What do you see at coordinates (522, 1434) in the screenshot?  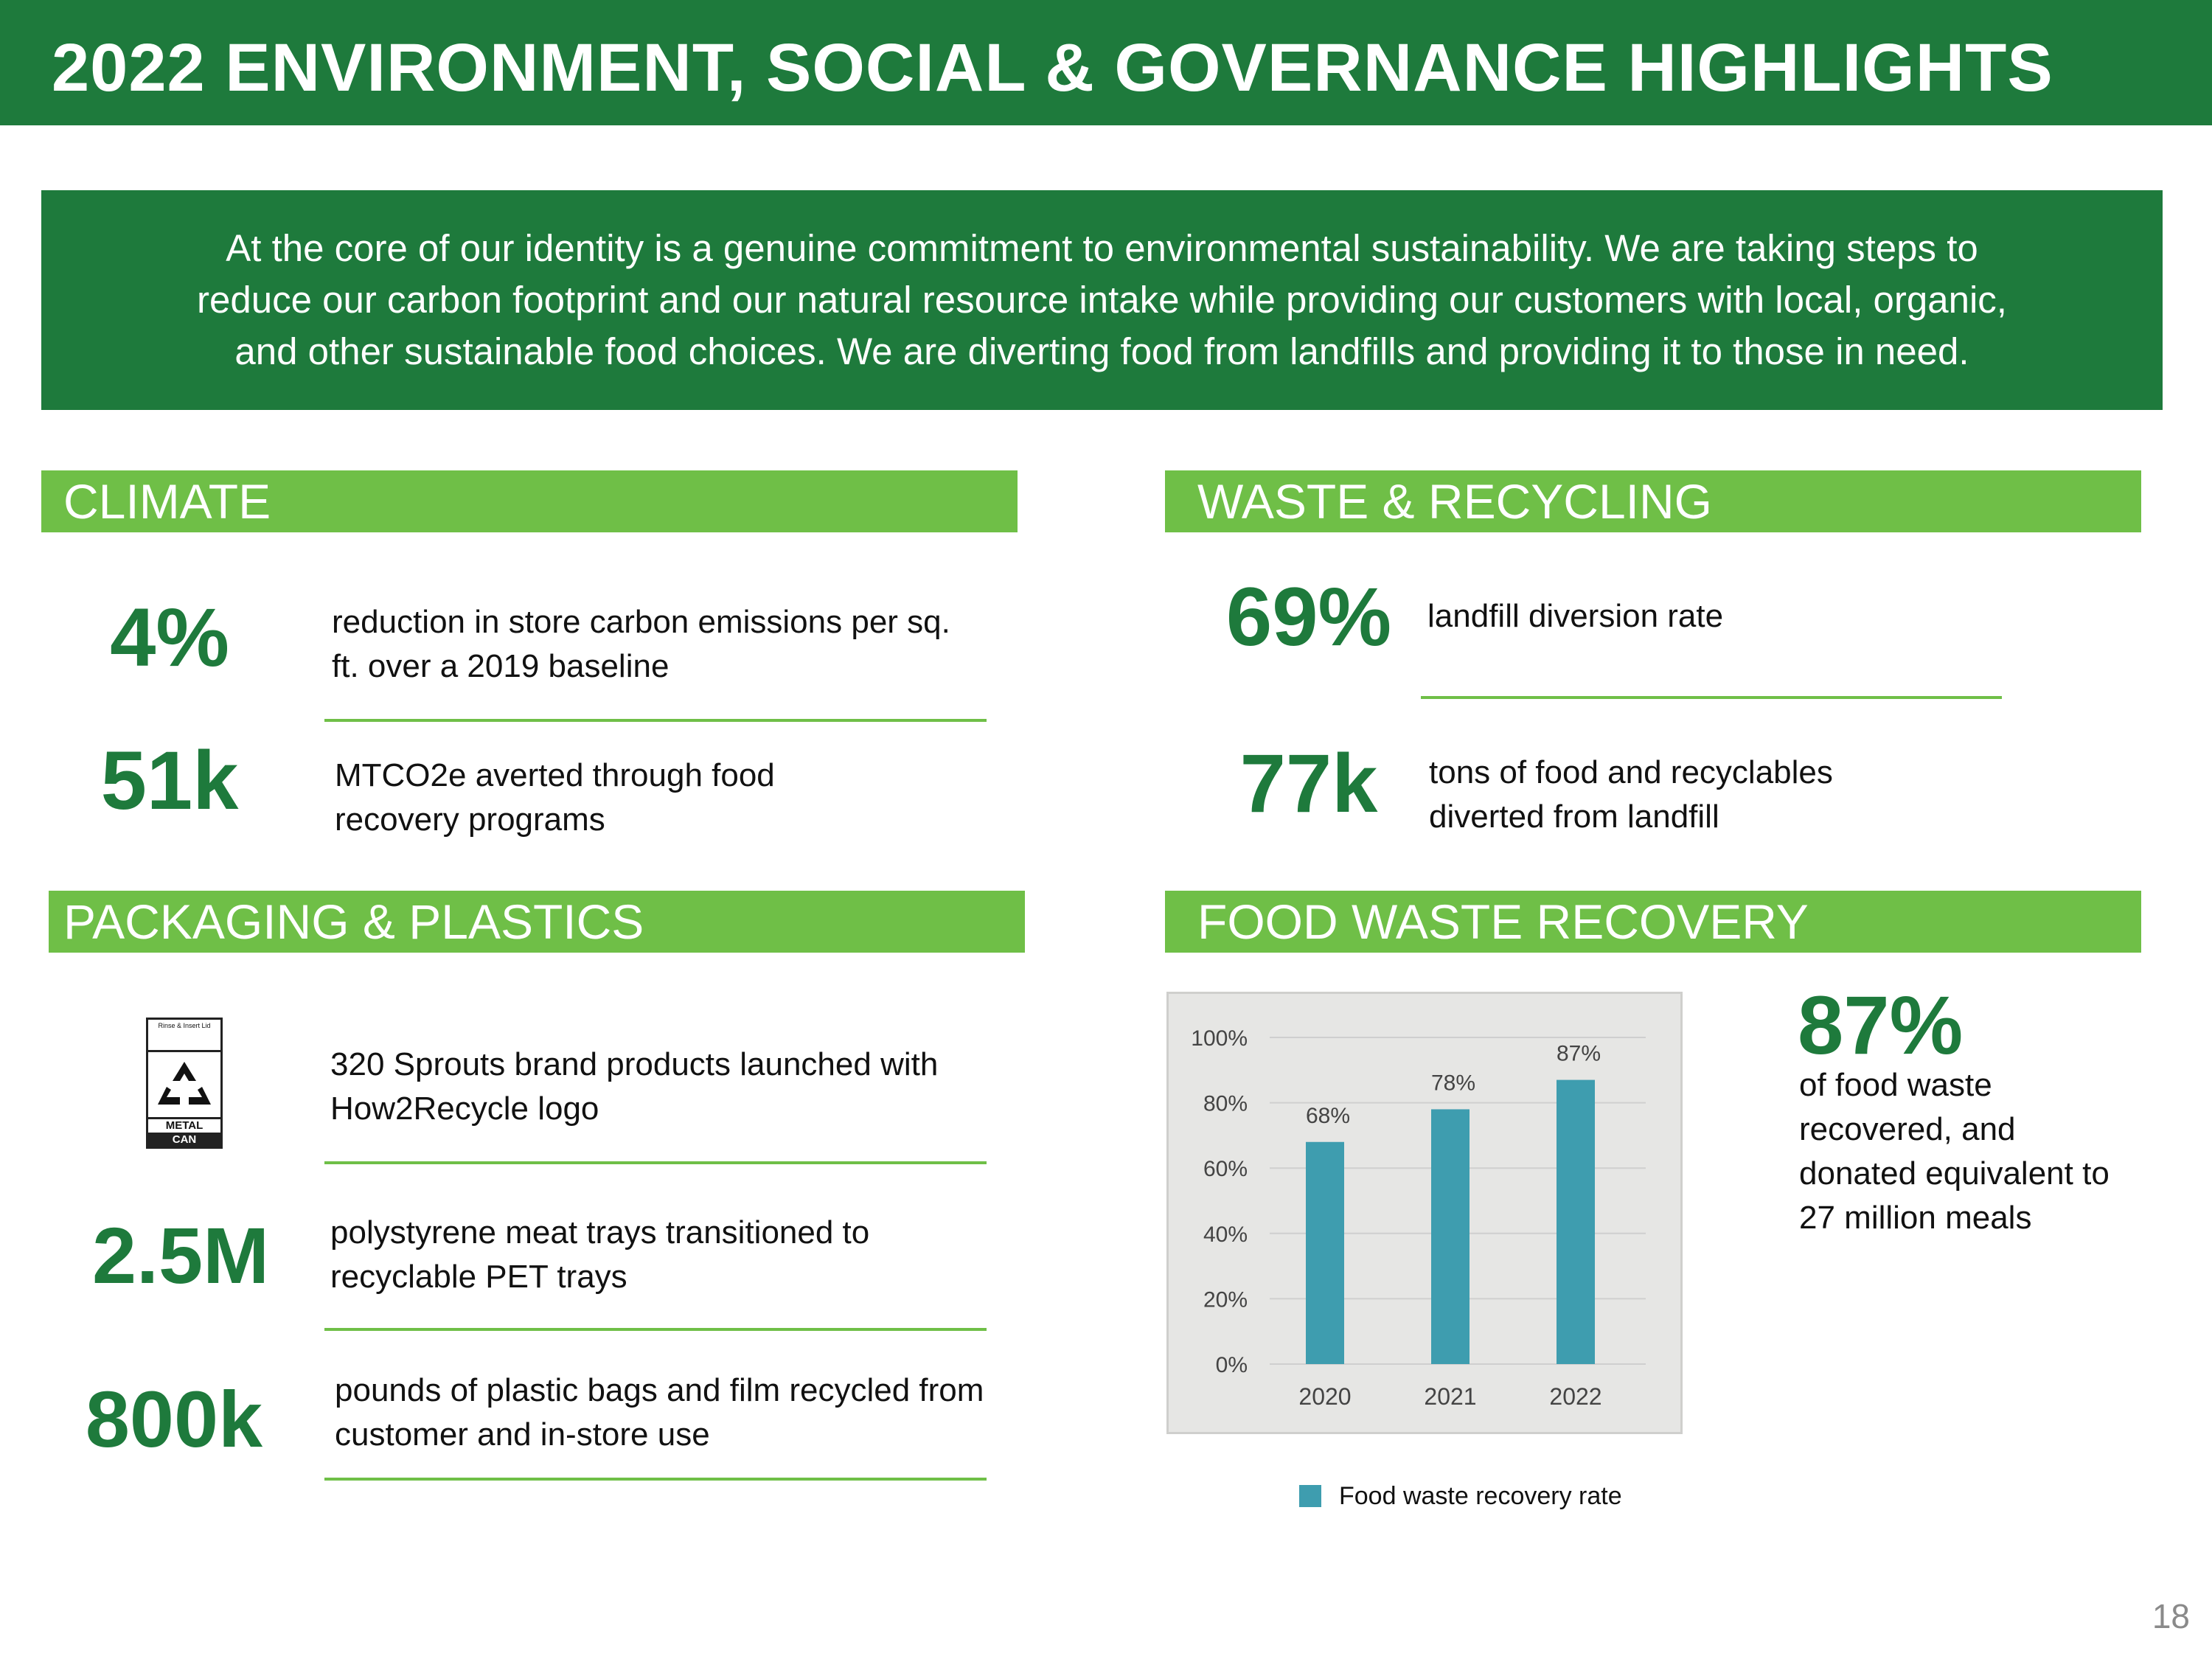 I see `packaging-stat-3-desc-line: customer and in-store use` at bounding box center [522, 1434].